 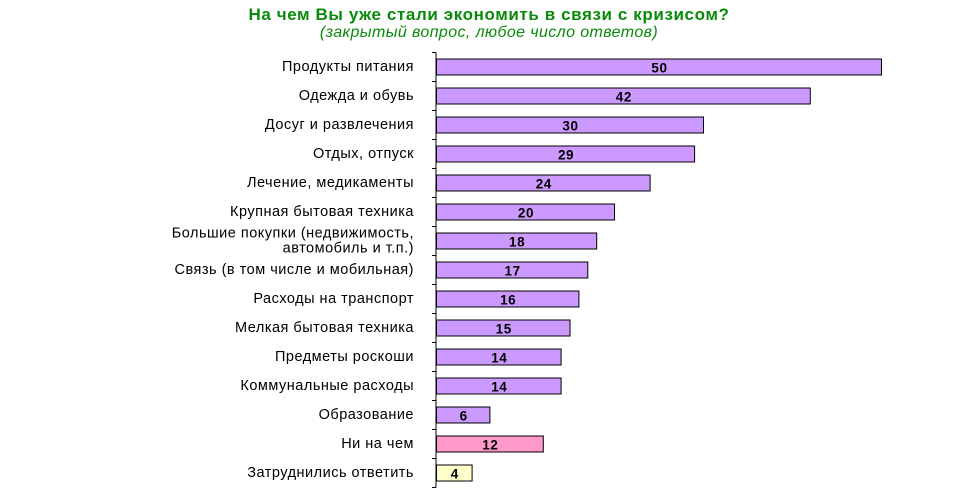 What do you see at coordinates (339, 125) in the screenshot?
I see `category-label: Досуг и развлечения` at bounding box center [339, 125].